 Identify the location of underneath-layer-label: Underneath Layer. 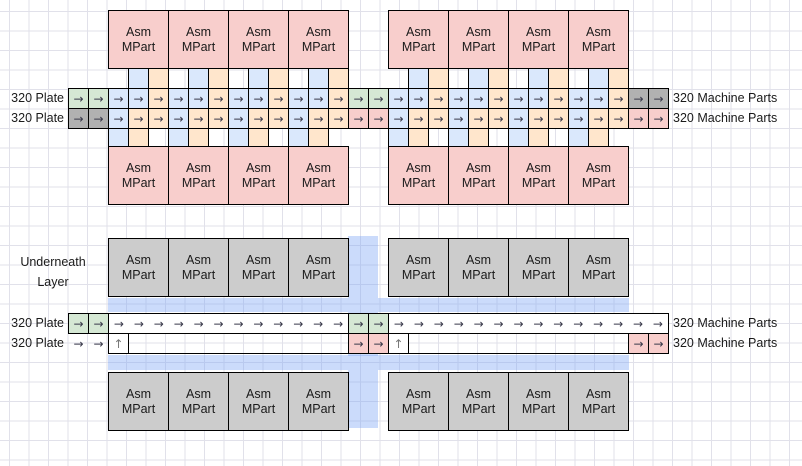
(53, 272).